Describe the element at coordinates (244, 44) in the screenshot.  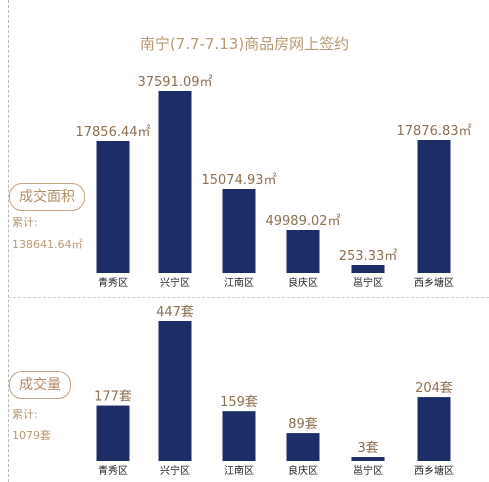
I see `page-title: 南宁(7.7-7.13)商品房网上签约` at that location.